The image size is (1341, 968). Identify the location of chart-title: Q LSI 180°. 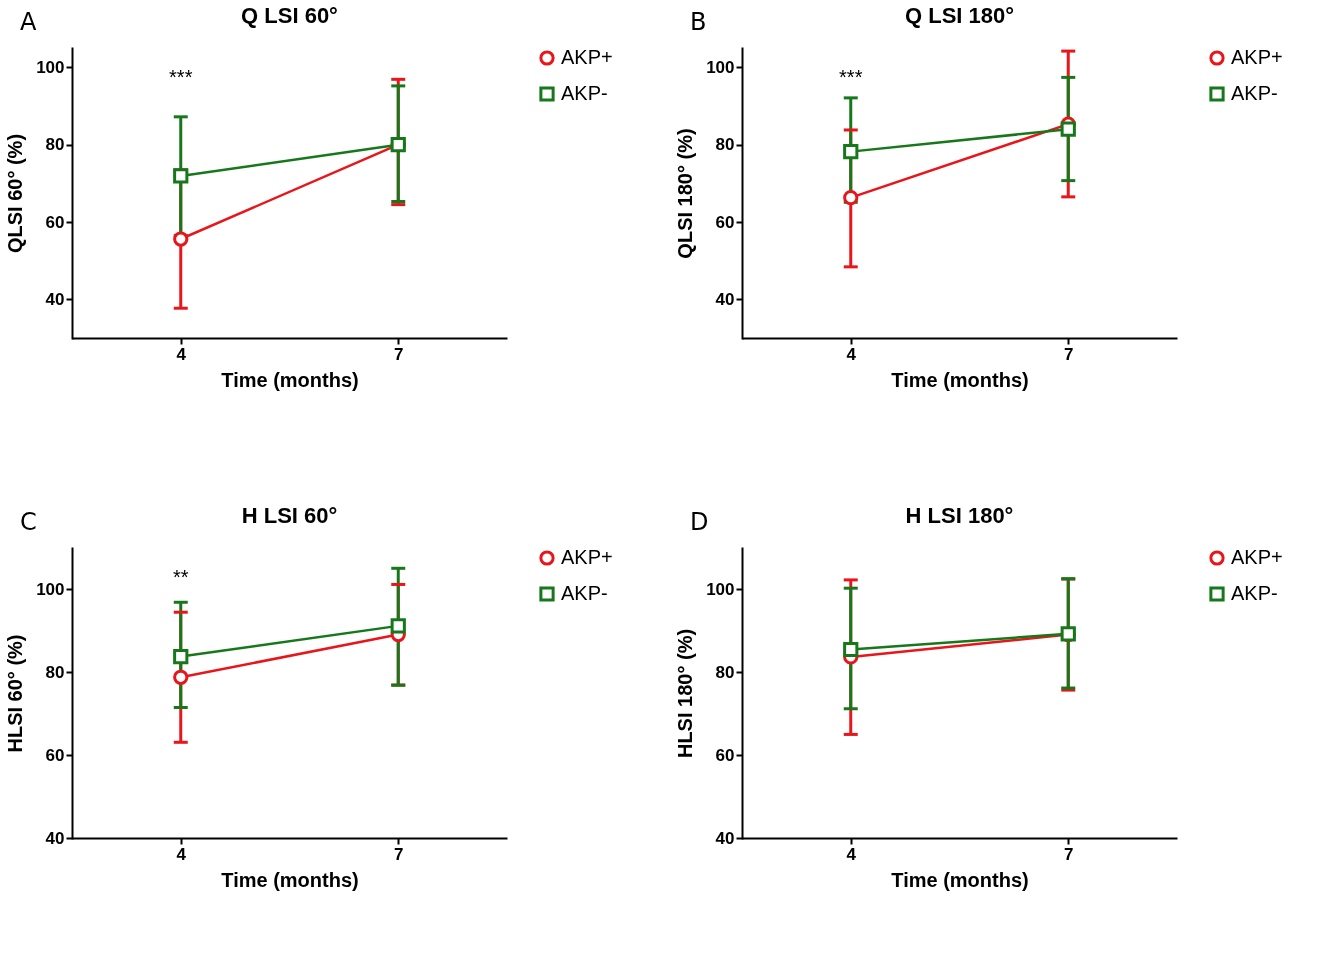
(959, 15).